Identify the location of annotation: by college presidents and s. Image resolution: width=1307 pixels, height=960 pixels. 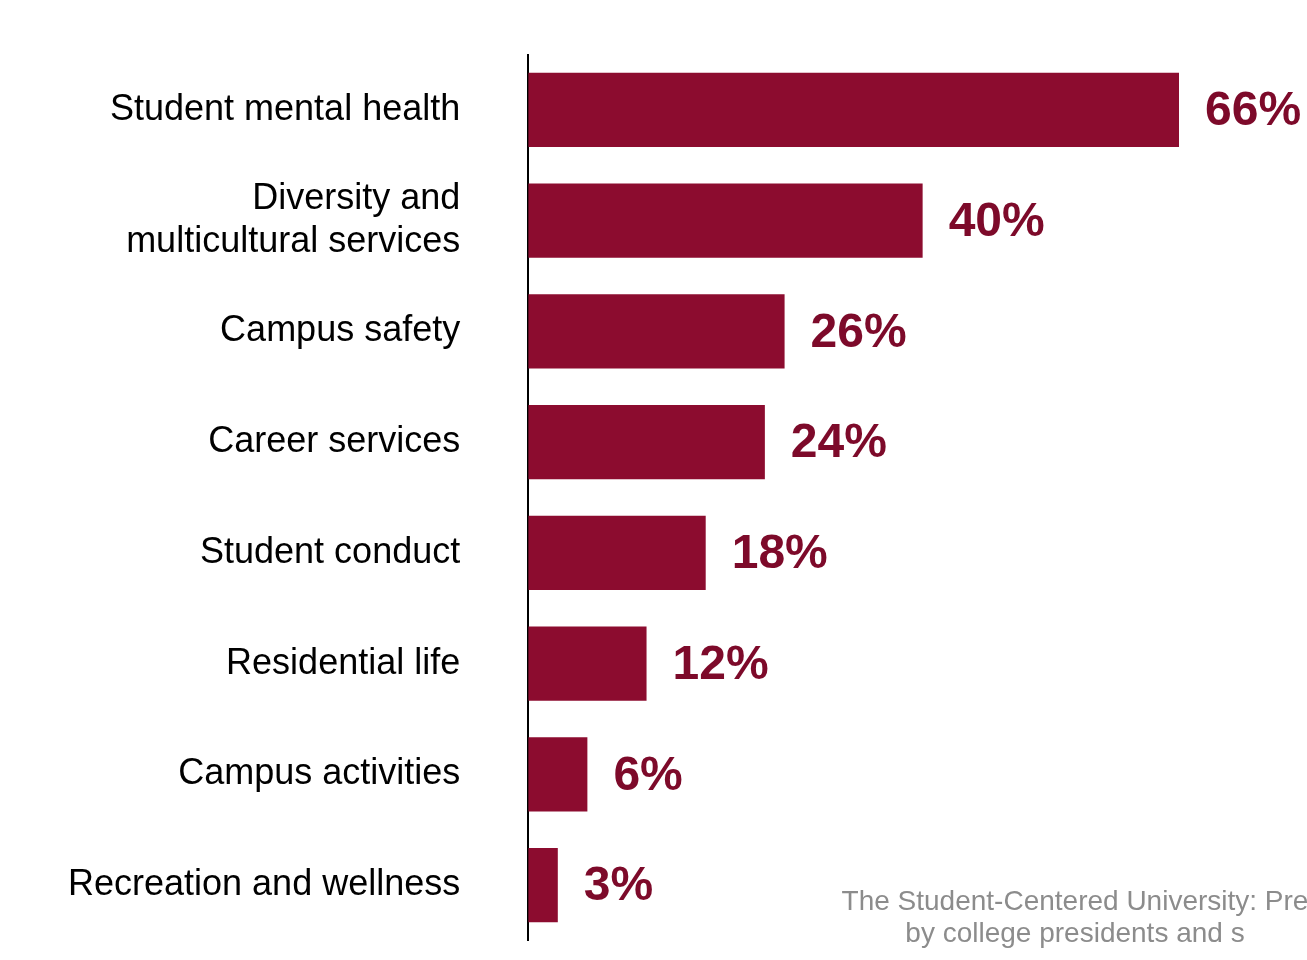
(1075, 932).